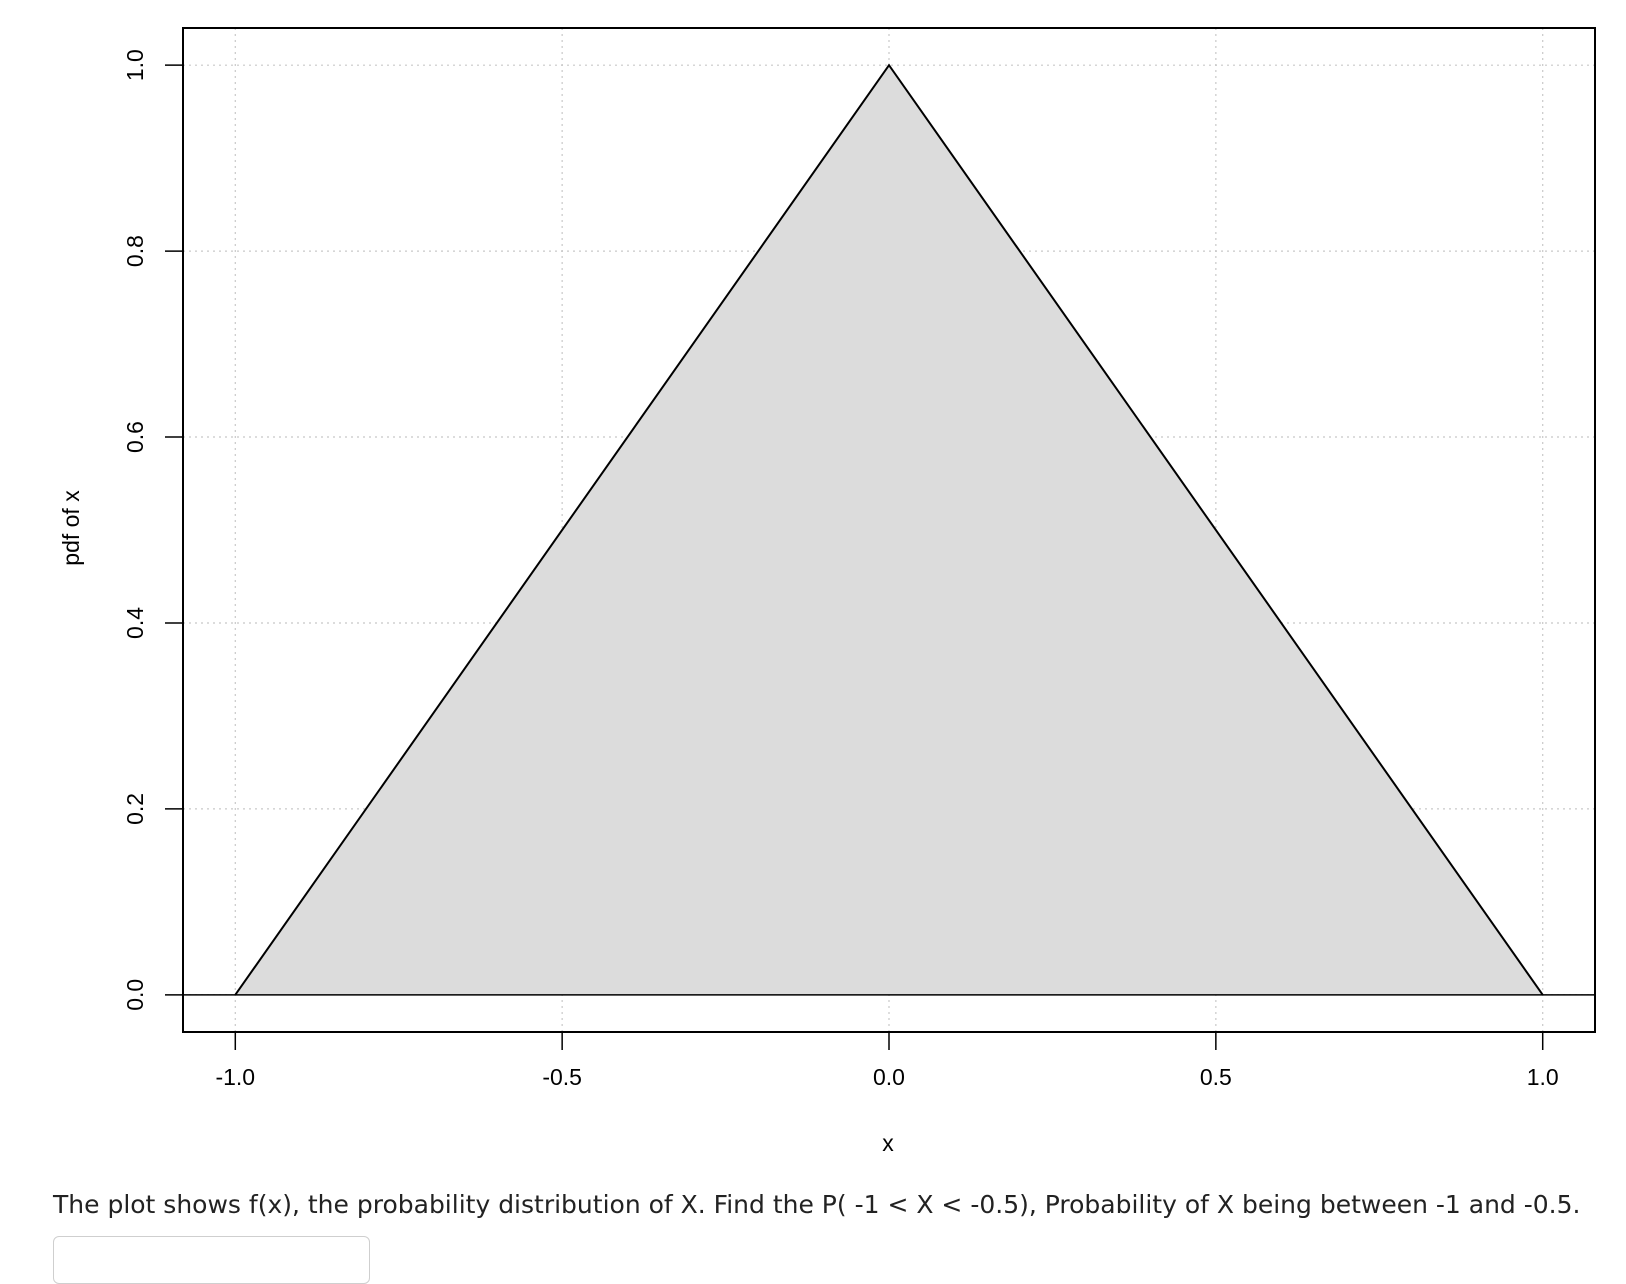 Image resolution: width=1626 pixels, height=1284 pixels. What do you see at coordinates (235, 1077) in the screenshot?
I see `x-tick-label: -1.0` at bounding box center [235, 1077].